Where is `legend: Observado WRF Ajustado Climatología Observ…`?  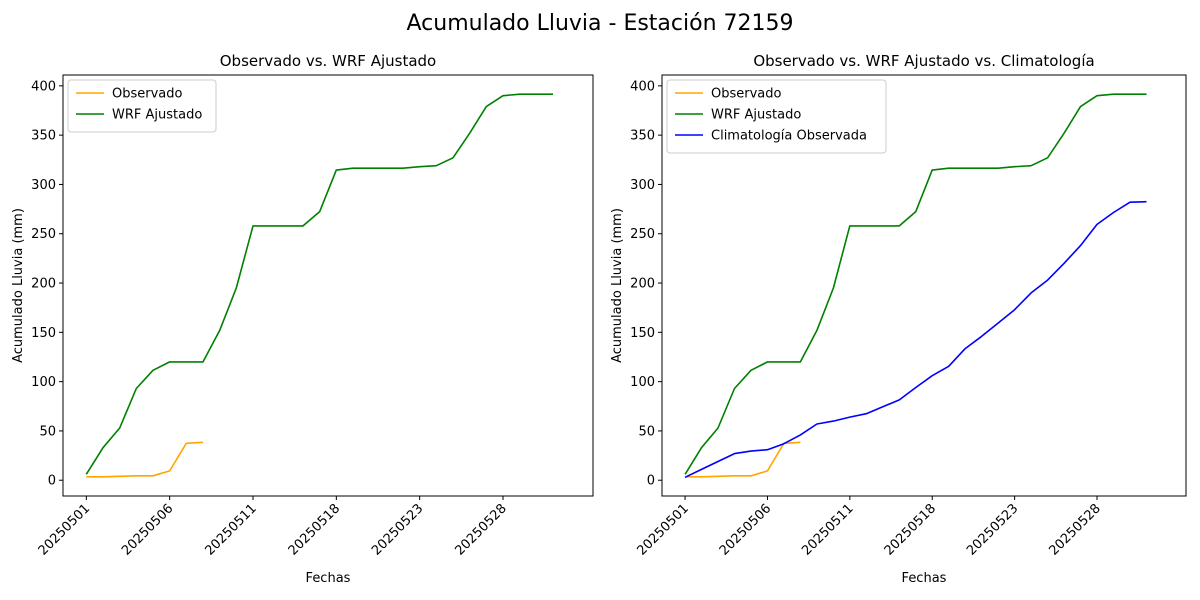 legend: Observado WRF Ajustado Climatología Observ… is located at coordinates (776, 116).